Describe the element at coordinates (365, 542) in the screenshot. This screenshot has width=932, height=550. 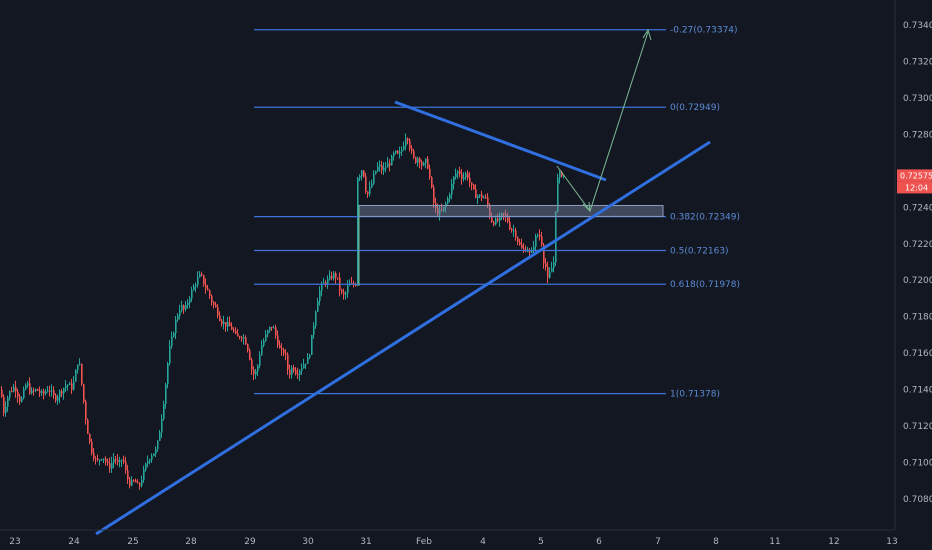
I see `time-axis-label: 31` at that location.